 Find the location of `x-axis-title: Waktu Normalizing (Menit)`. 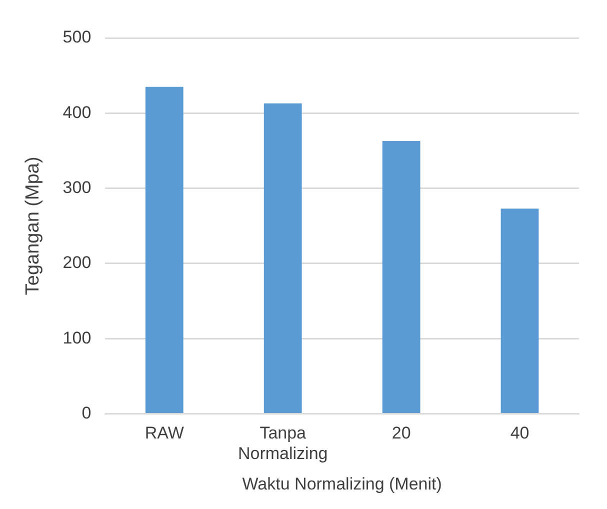

x-axis-title: Waktu Normalizing (Menit) is located at coordinates (342, 484).